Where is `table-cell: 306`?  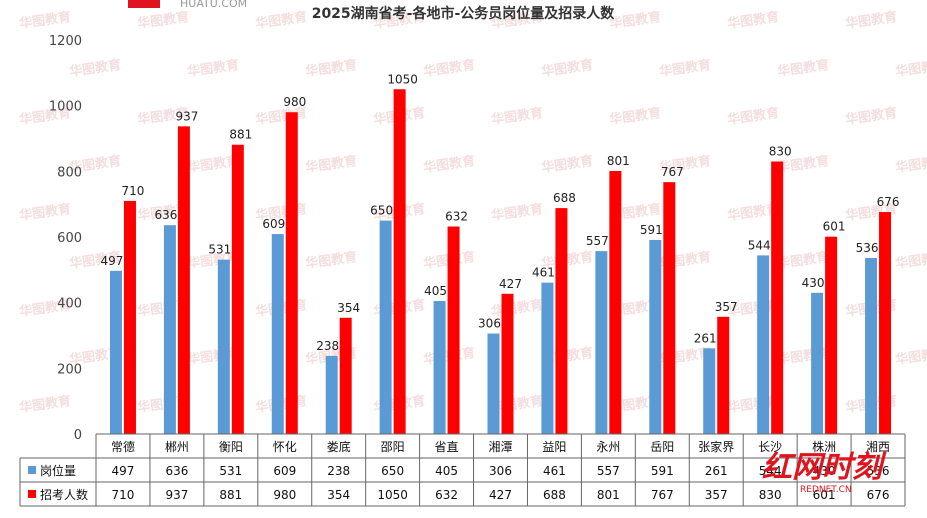
table-cell: 306 is located at coordinates (500, 471).